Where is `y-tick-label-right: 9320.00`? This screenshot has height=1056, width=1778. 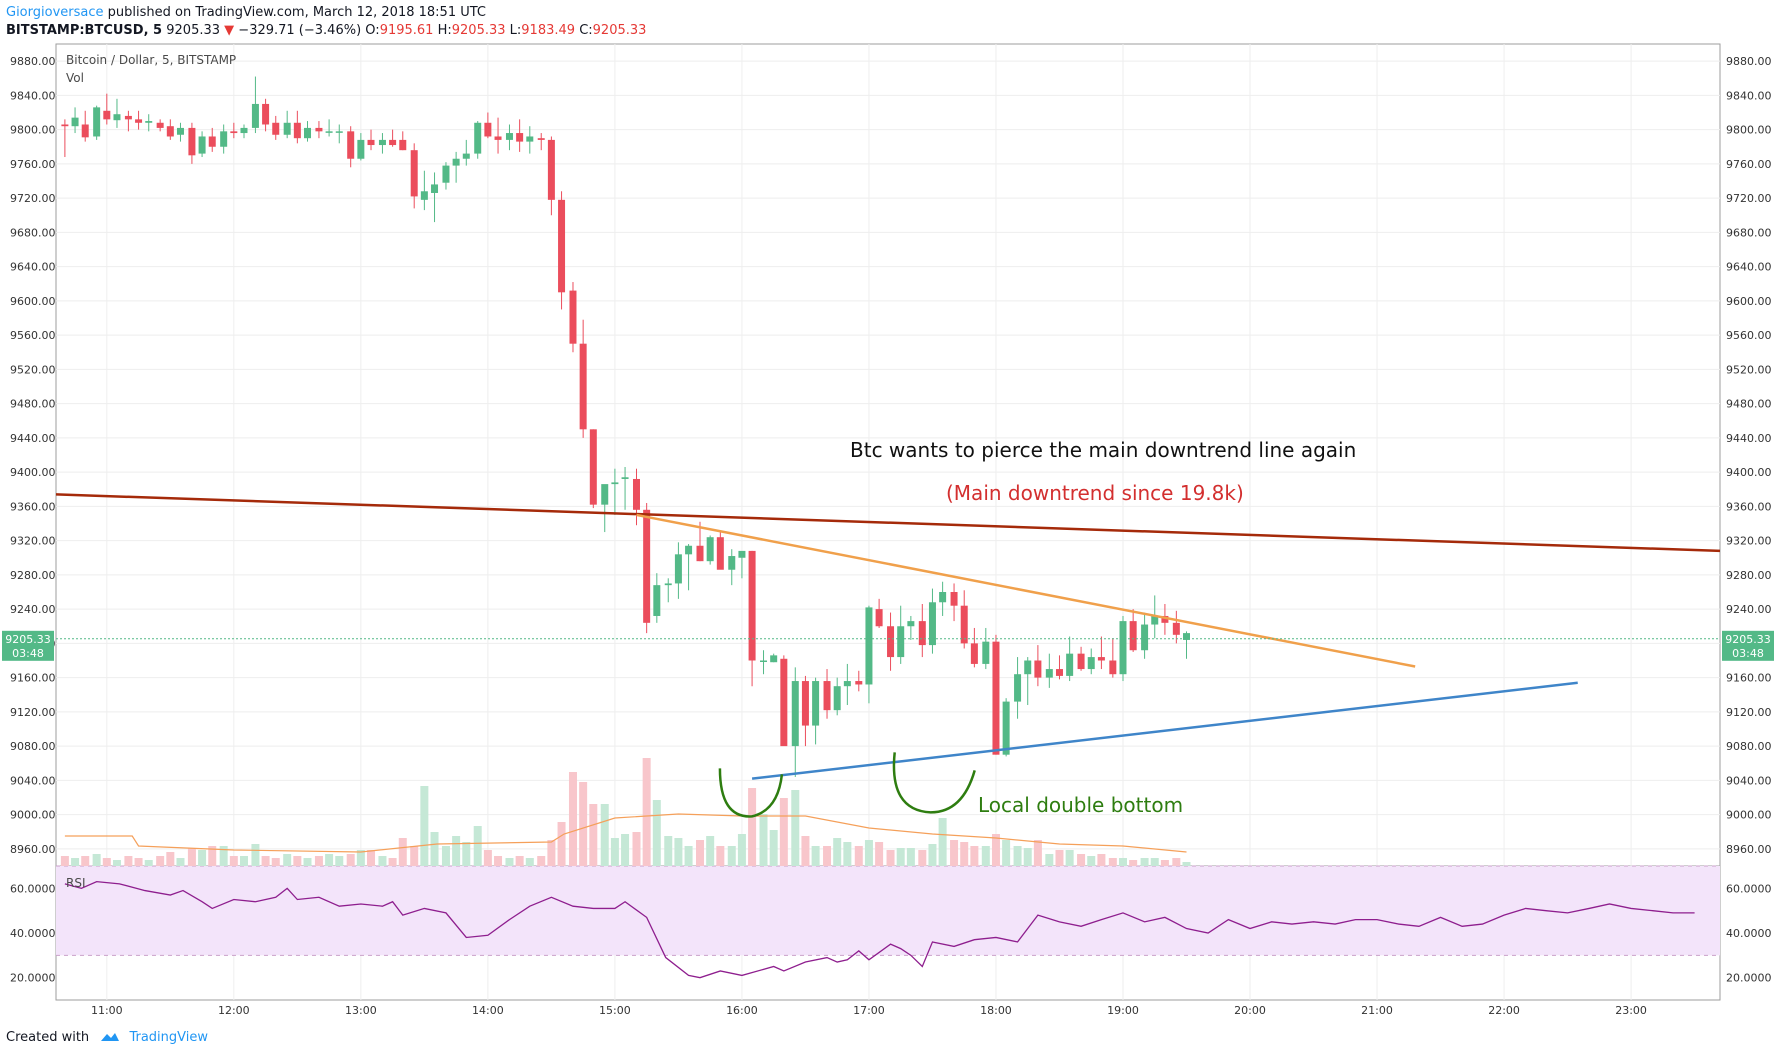
y-tick-label-right: 9320.00 is located at coordinates (1749, 541).